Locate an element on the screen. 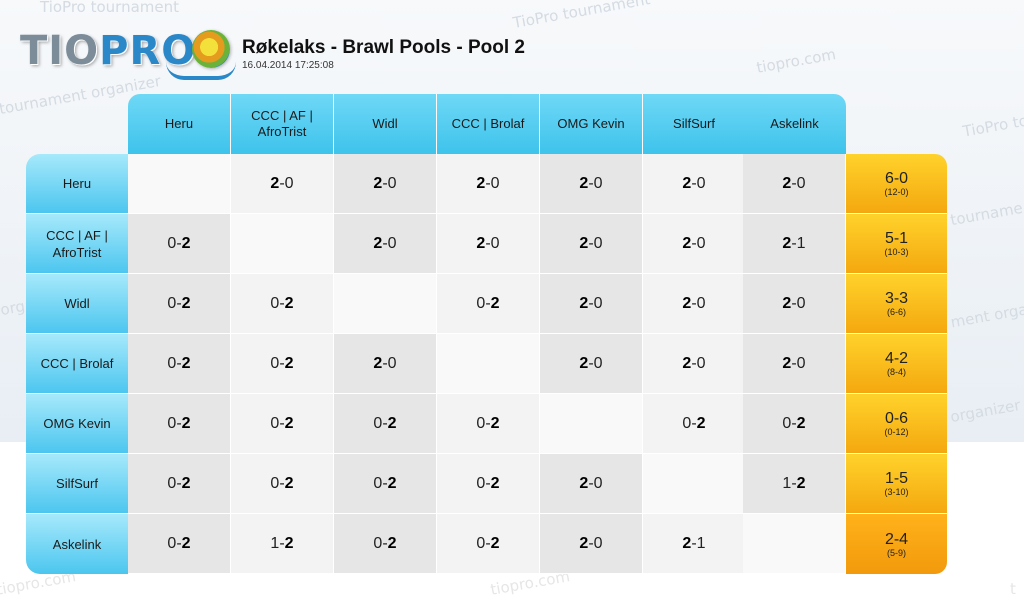 This screenshot has width=1024, height=597. player-total: 1-5 (3-10) is located at coordinates (896, 484).